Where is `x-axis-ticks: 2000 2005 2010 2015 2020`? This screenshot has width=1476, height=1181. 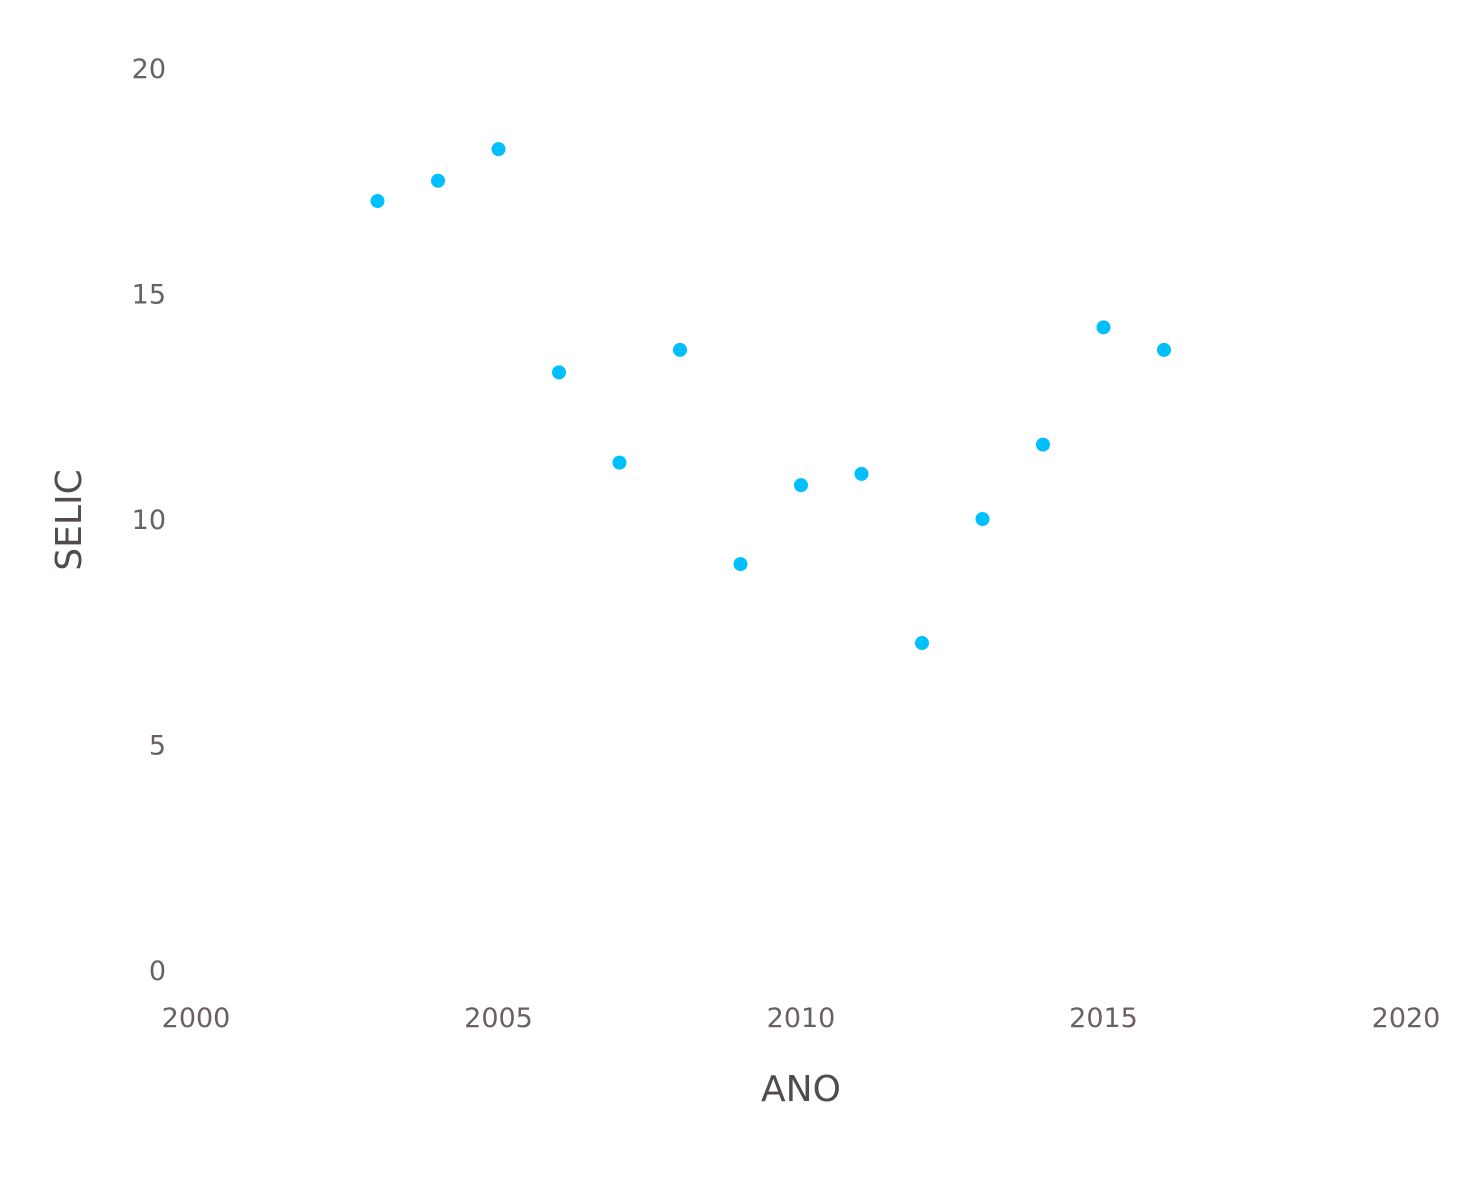 x-axis-ticks: 2000 2005 2010 2015 2020 is located at coordinates (801, 1018).